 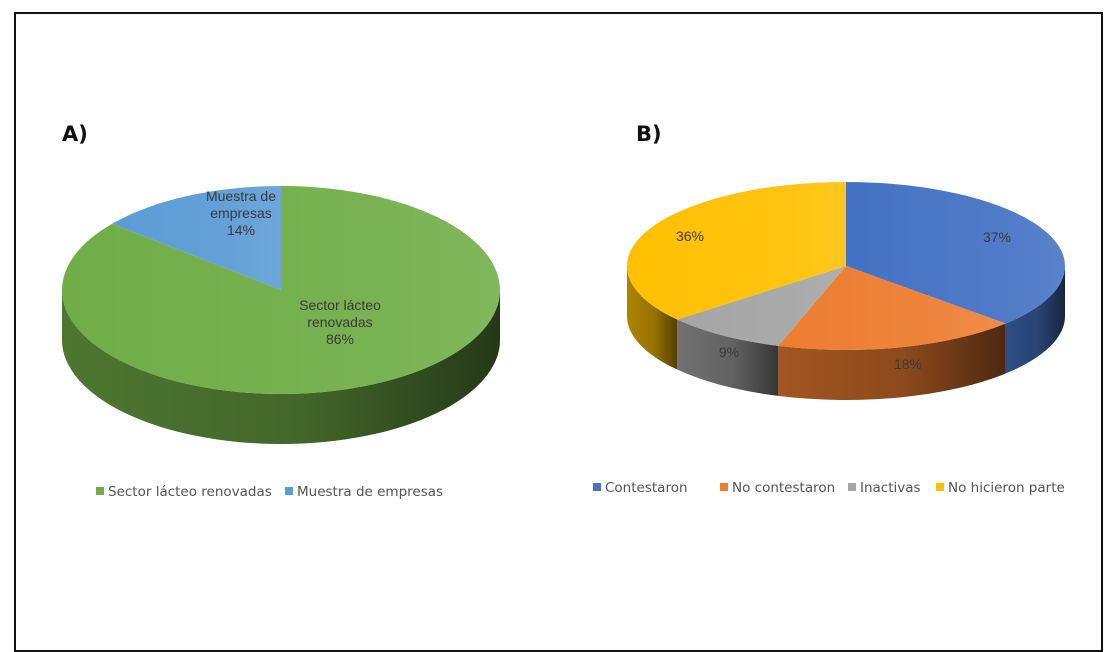 What do you see at coordinates (908, 364) in the screenshot?
I see `pie-data-label-no-contestaron: 18%` at bounding box center [908, 364].